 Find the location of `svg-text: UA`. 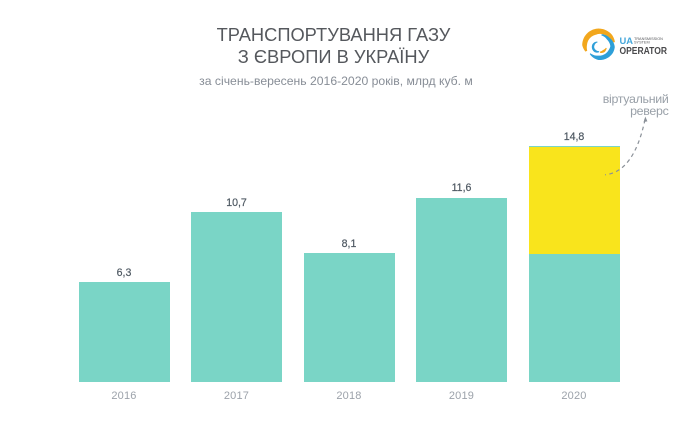

svg-text: UA is located at coordinates (627, 40).